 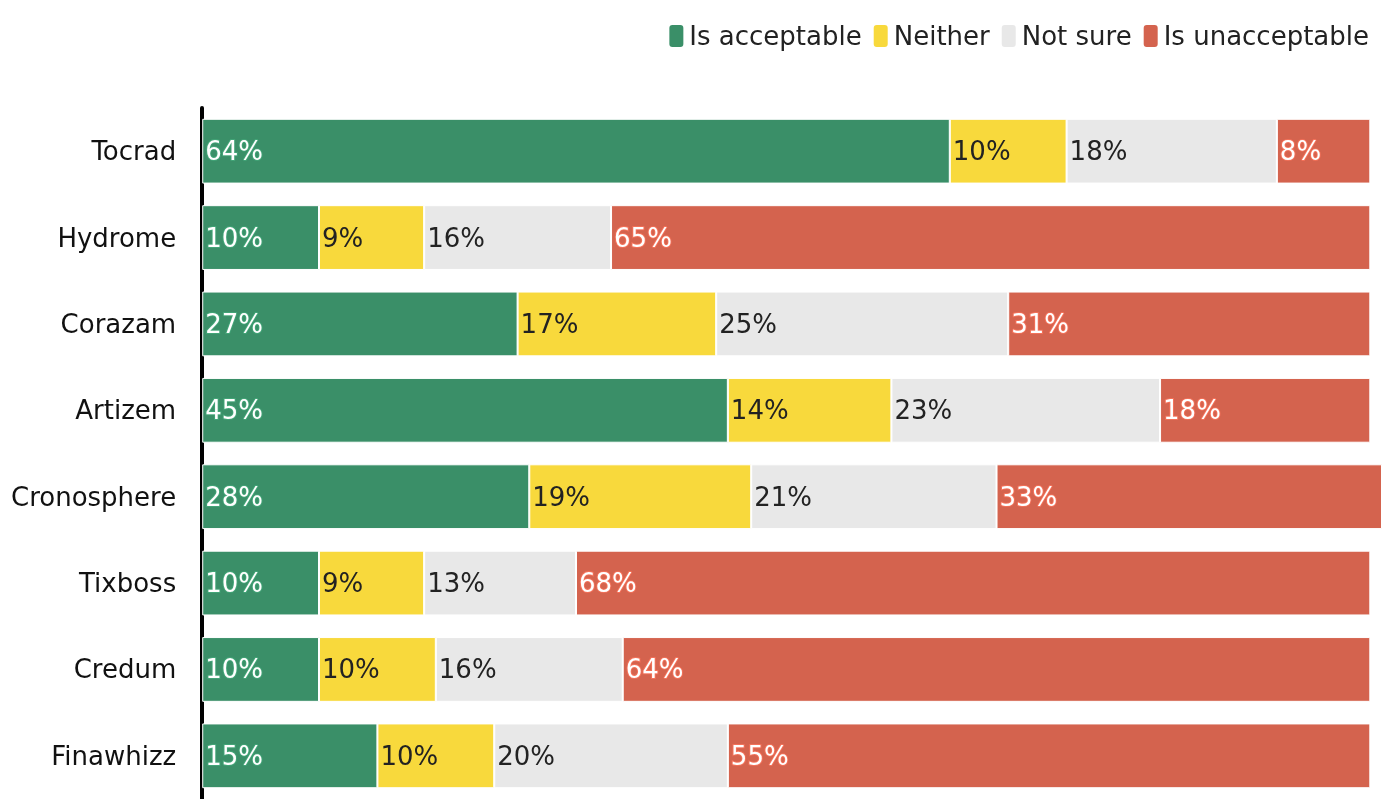 What do you see at coordinates (759, 410) in the screenshot?
I see `data-label: 14%` at bounding box center [759, 410].